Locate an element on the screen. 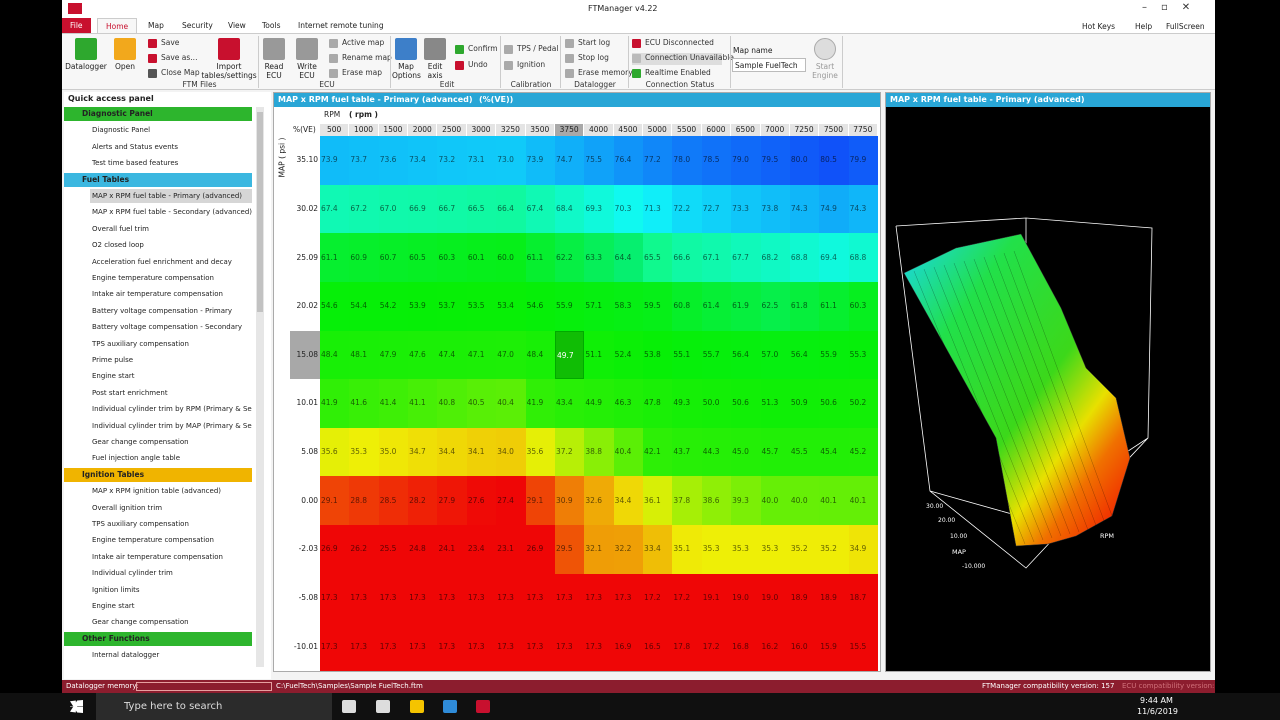 Image resolution: width=1280 pixels, height=720 pixels. table-cell: 66.9 is located at coordinates (423, 209).